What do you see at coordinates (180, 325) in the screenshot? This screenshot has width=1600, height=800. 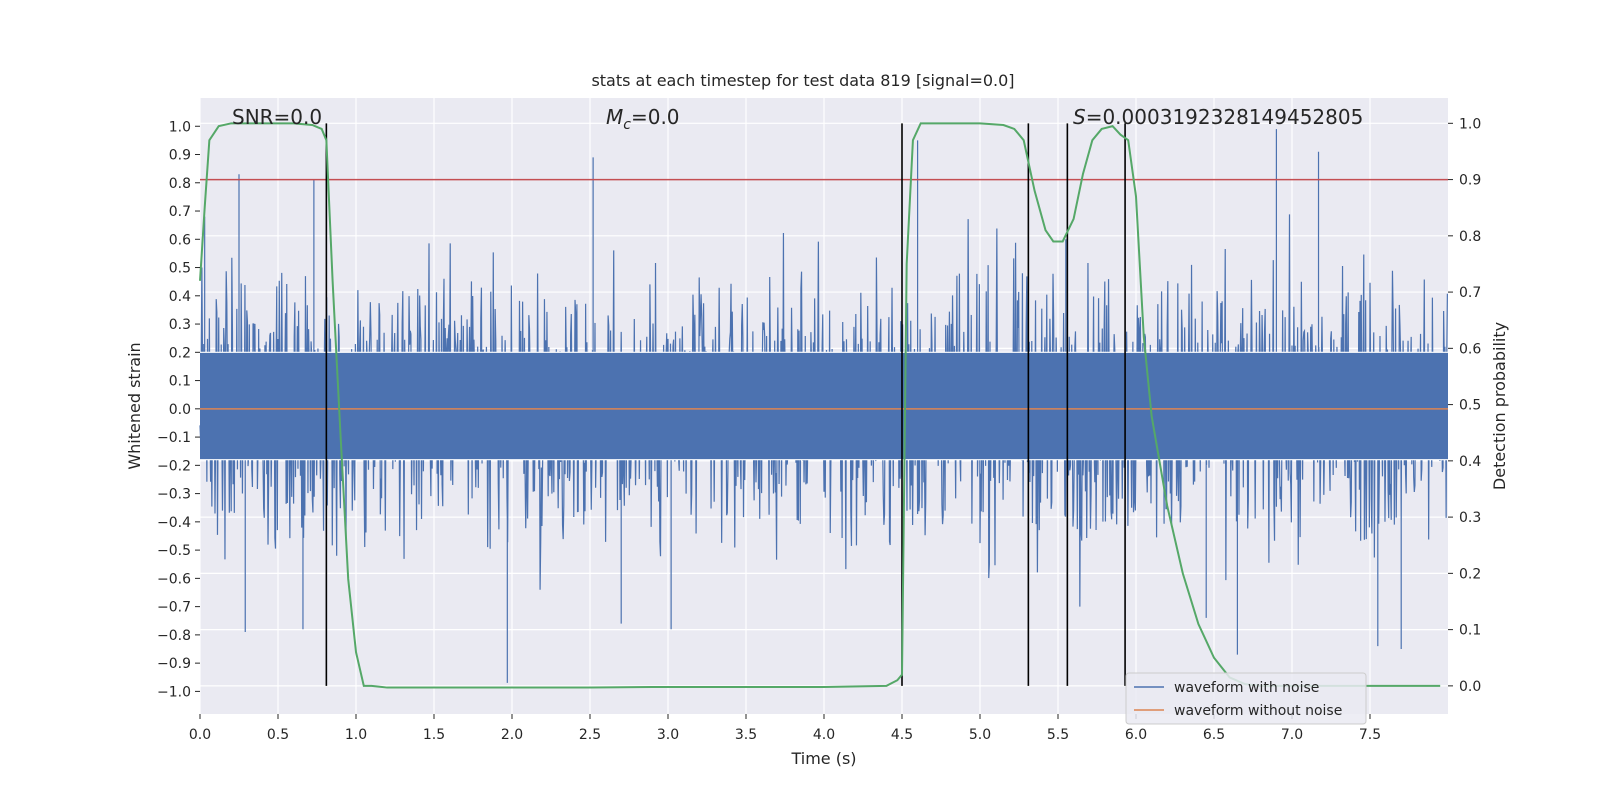 I see `y-left-tick-label: 0.3` at bounding box center [180, 325].